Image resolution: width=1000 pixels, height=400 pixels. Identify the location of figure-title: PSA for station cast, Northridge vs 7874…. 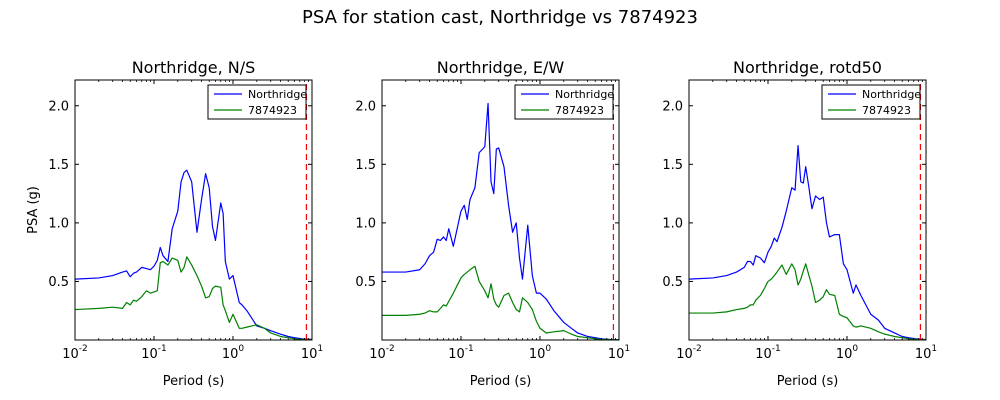
(500, 17).